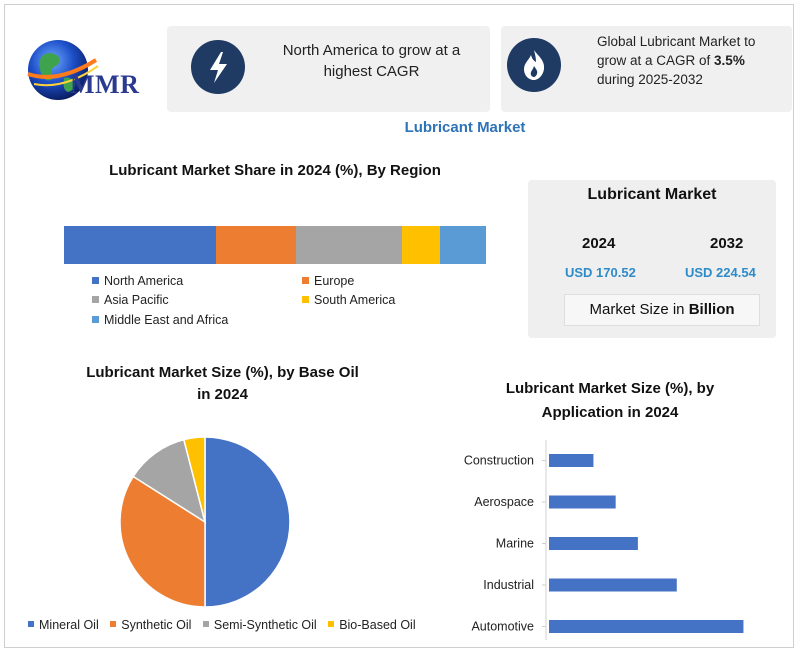 This screenshot has height=654, width=800. Describe the element at coordinates (711, 309) in the screenshot. I see `unit-label-bold: Billion` at that location.